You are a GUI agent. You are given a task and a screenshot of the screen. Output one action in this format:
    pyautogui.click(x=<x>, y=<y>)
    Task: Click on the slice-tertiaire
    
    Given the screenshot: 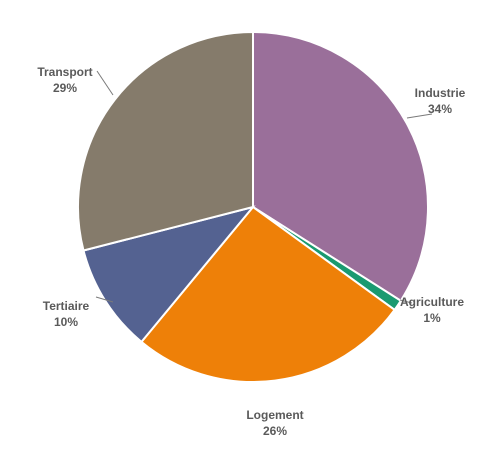 What is the action you would take?
    pyautogui.click(x=169, y=274)
    